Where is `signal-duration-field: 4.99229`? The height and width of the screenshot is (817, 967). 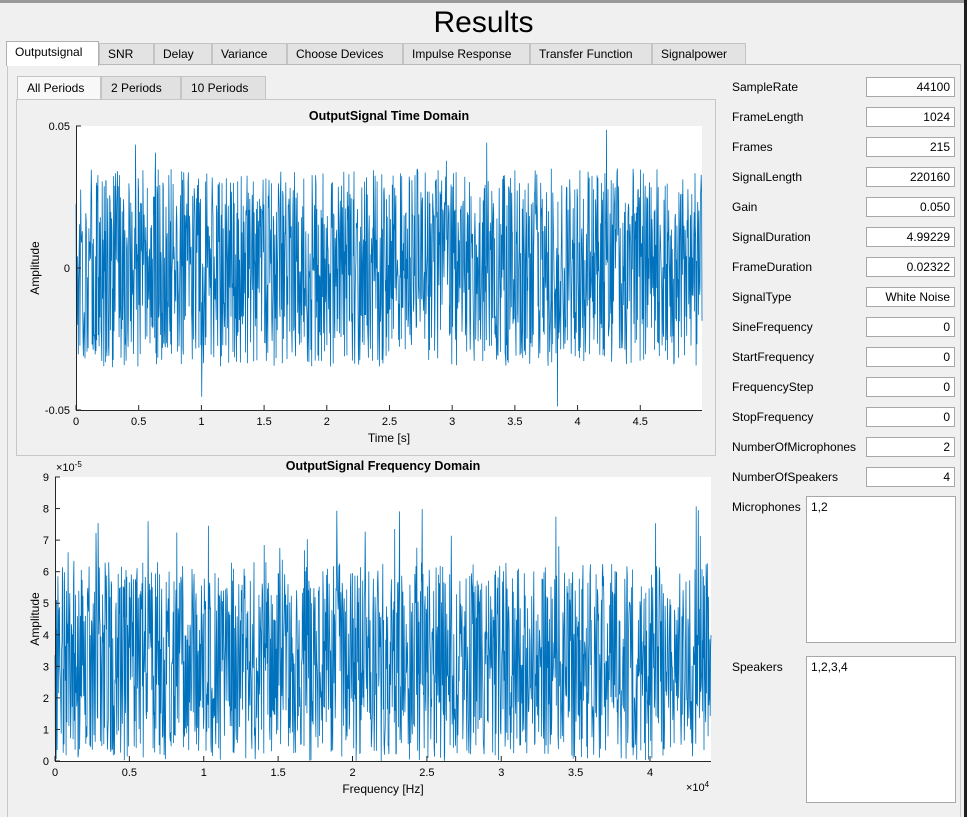
signal-duration-field: 4.99229 is located at coordinates (910, 237).